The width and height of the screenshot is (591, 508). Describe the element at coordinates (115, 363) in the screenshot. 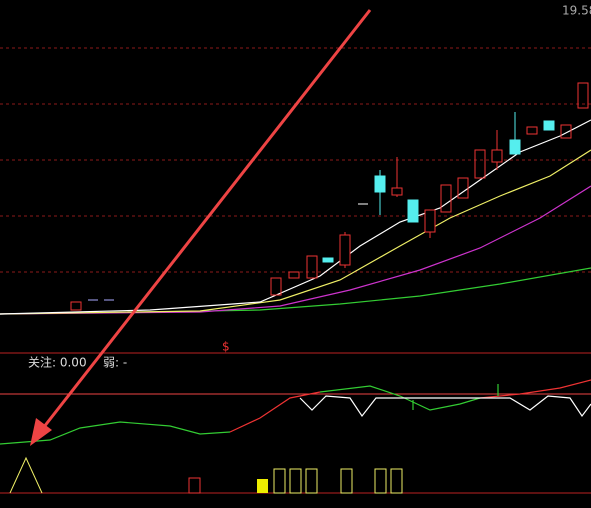

I see `weak-label: 弱: -` at that location.